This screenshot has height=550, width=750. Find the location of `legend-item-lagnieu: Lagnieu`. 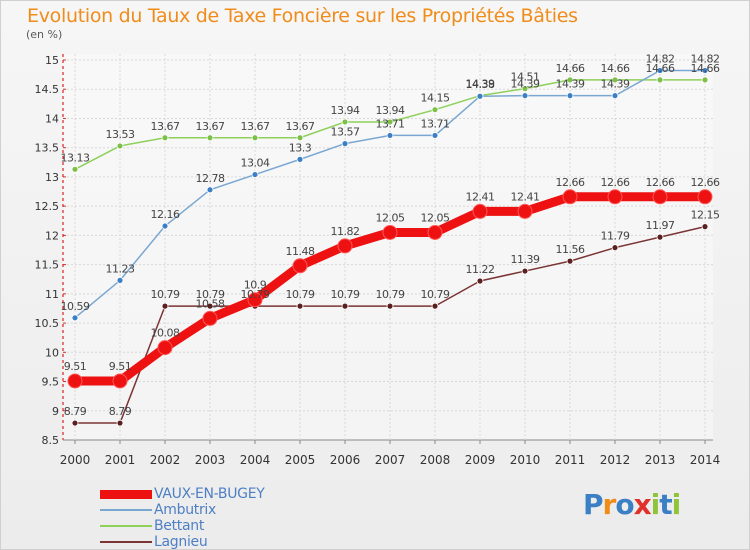

legend-item-lagnieu: Lagnieu is located at coordinates (182, 542).